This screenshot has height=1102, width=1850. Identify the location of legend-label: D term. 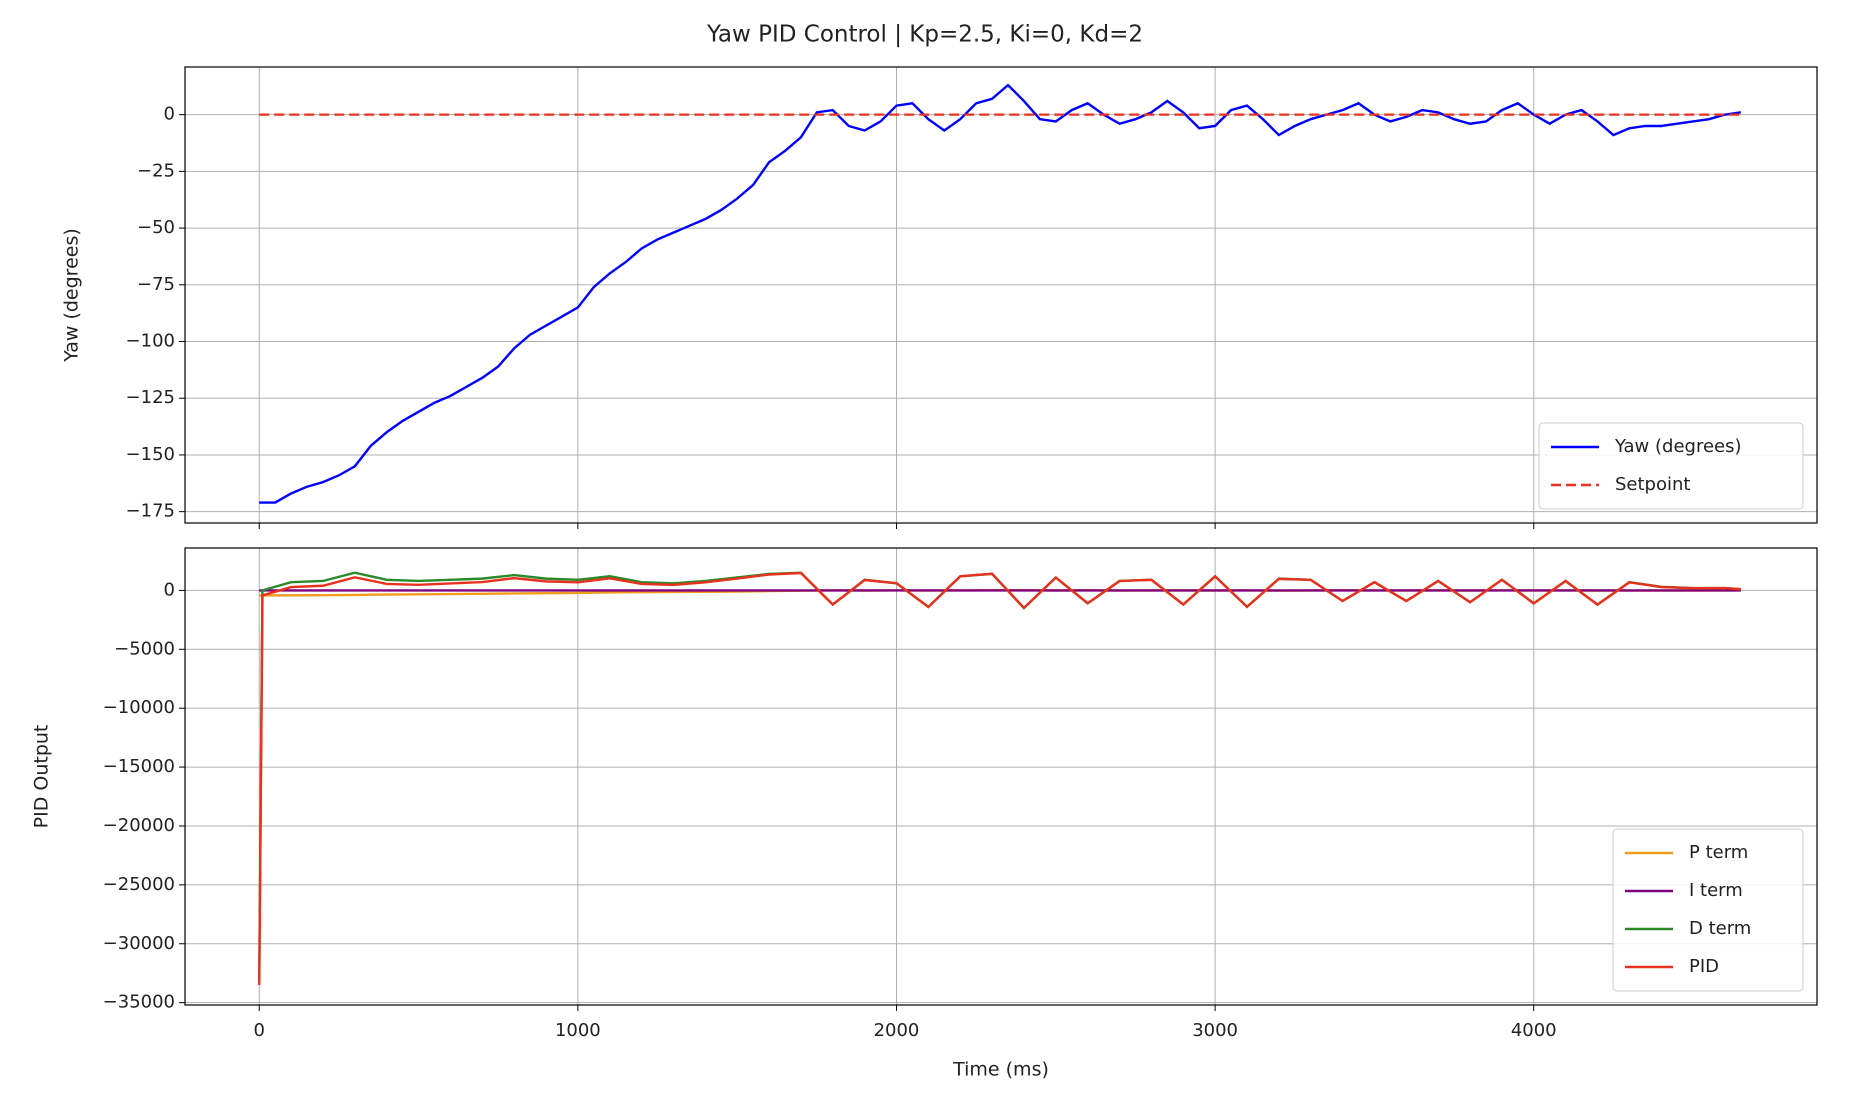
(1720, 928).